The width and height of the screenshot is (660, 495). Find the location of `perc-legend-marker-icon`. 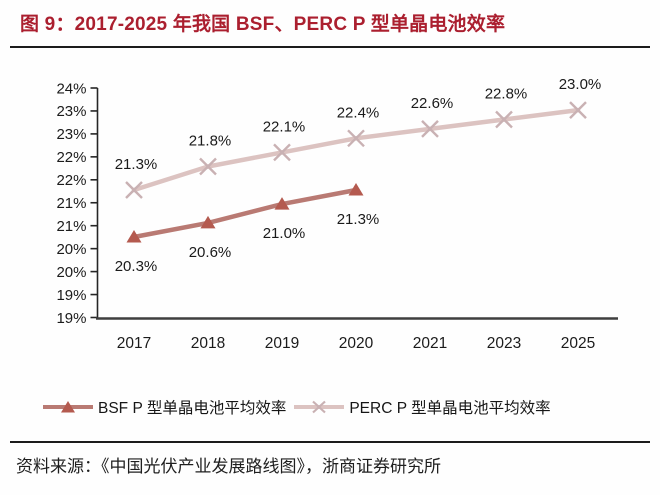

perc-legend-marker-icon is located at coordinates (319, 407).